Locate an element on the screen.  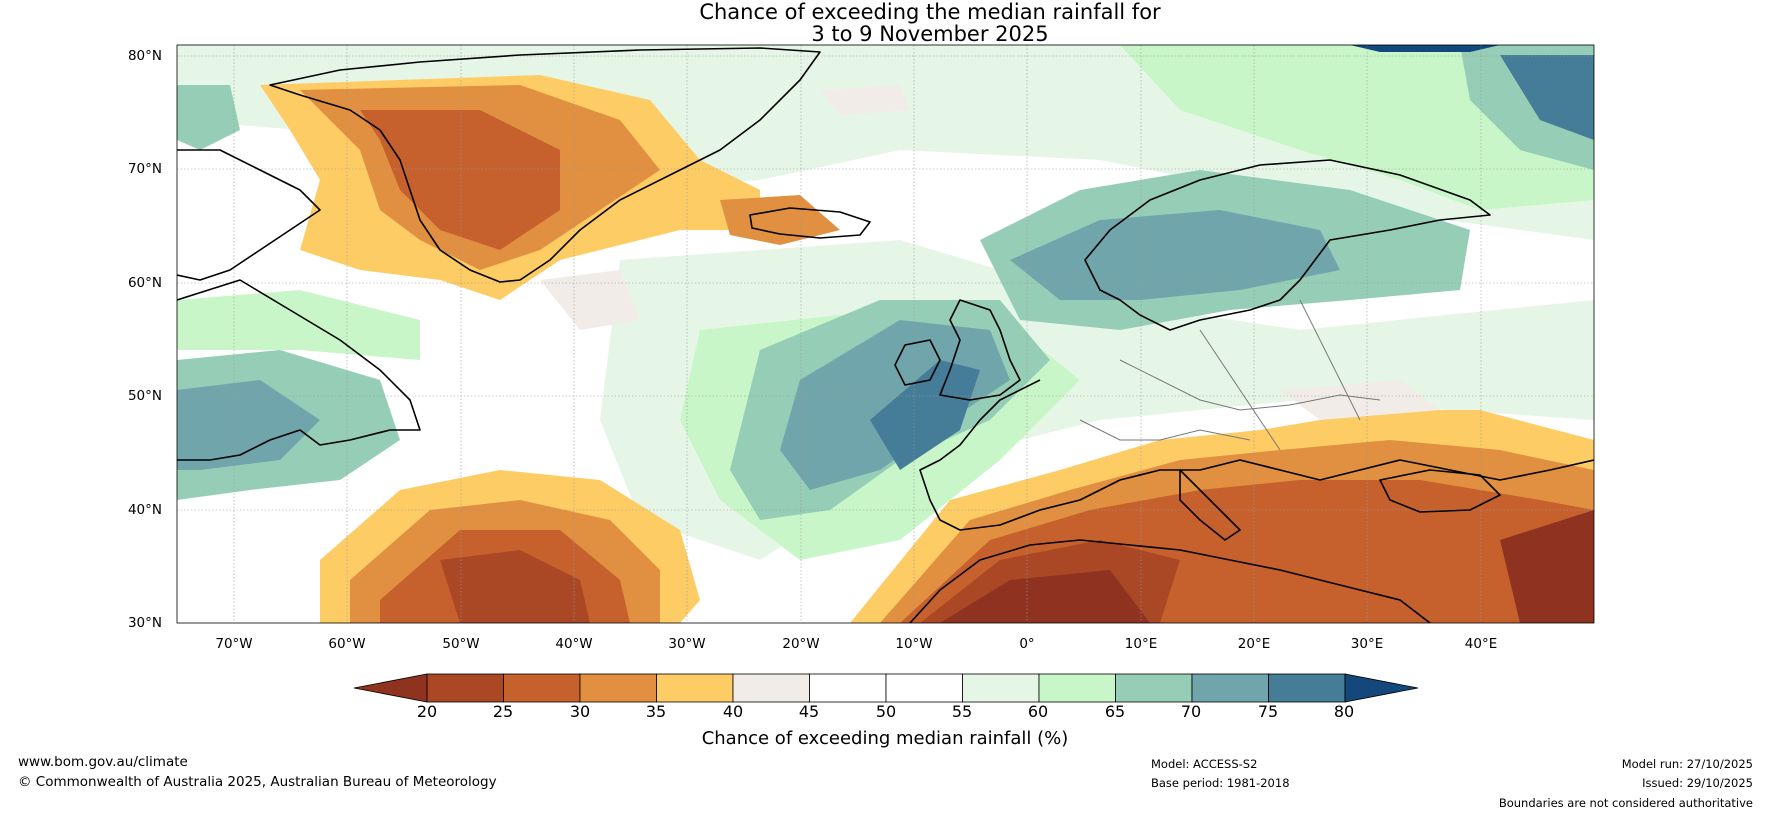
lon-label-20e: 20°E is located at coordinates (1254, 644).